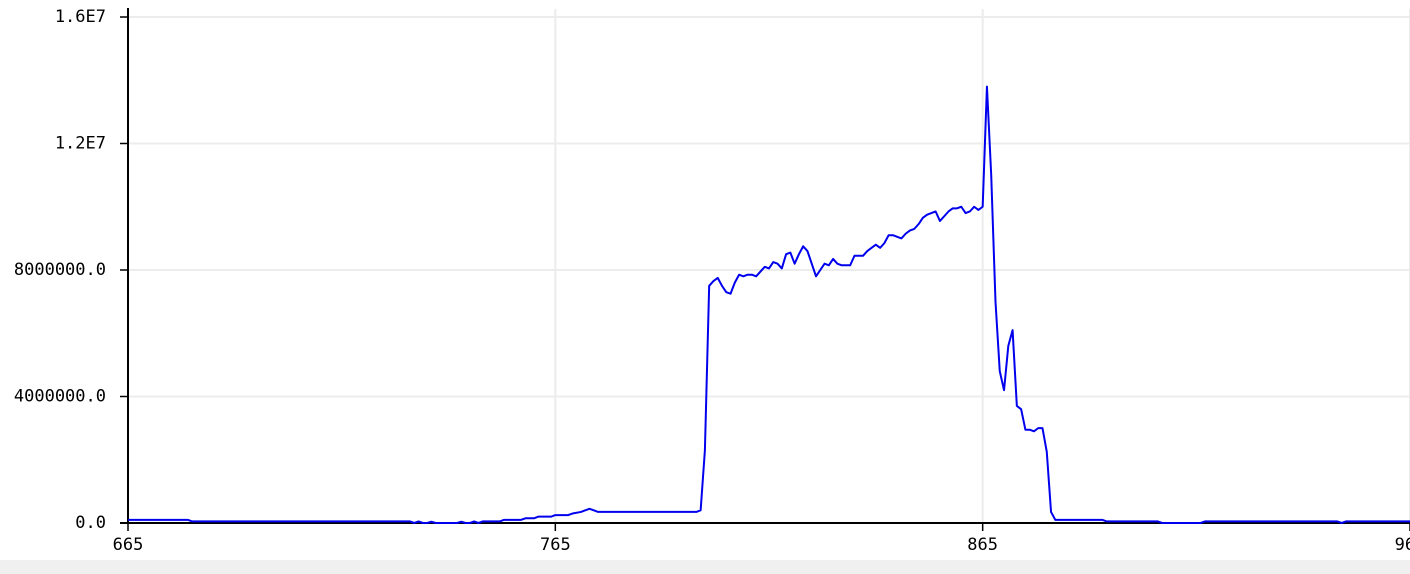 Image resolution: width=1410 pixels, height=574 pixels. I want to click on y-tick-label: 8000000.0, so click(60, 270).